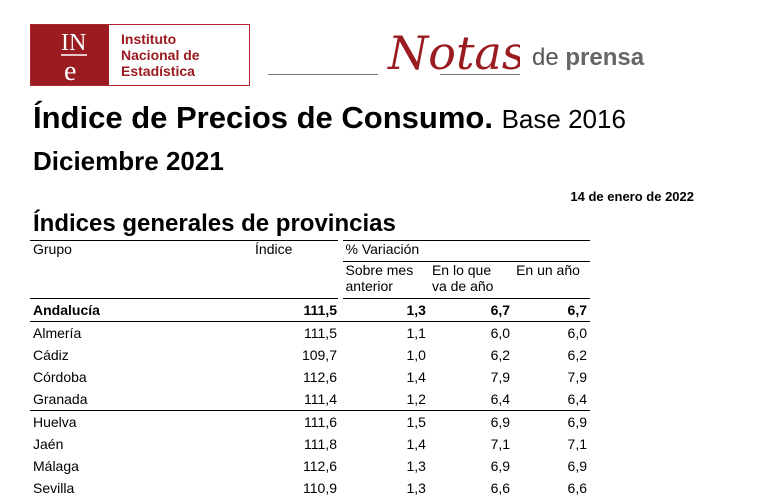 This screenshot has height=499, width=770. I want to click on cell-ytd: 6,4, so click(471, 399).